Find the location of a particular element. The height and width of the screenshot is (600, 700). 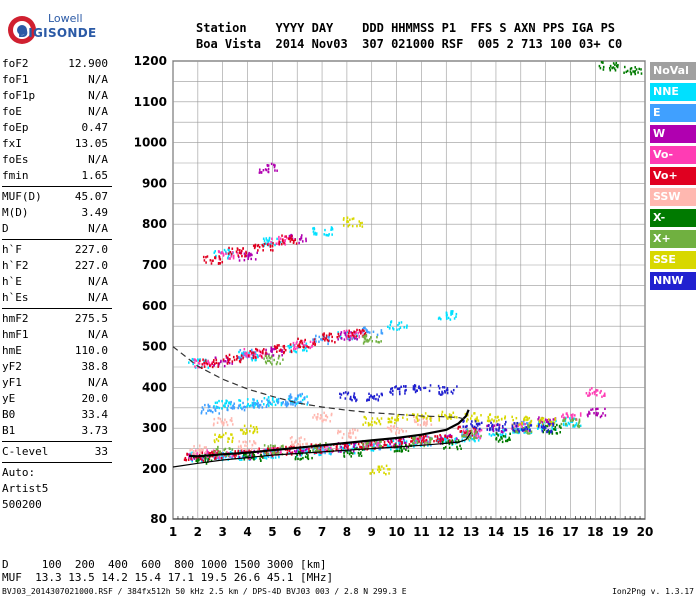

x-tick-label: 17 is located at coordinates (570, 532).